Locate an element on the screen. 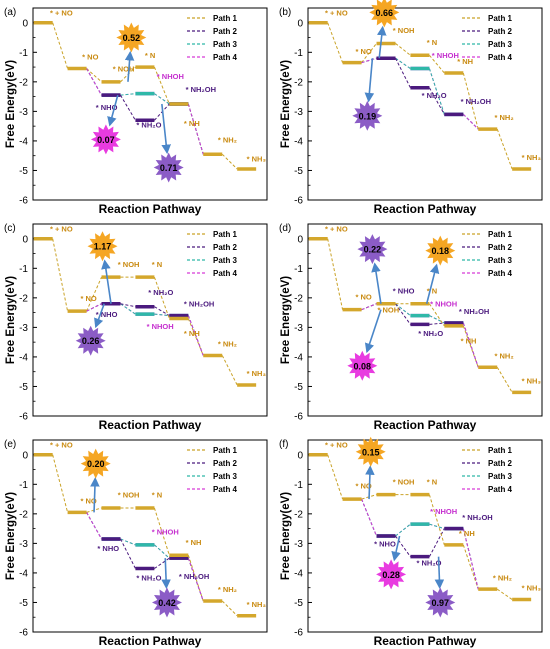 Image resolution: width=550 pixels, height=649 pixels. species-label: * NH₂ is located at coordinates (504, 117).